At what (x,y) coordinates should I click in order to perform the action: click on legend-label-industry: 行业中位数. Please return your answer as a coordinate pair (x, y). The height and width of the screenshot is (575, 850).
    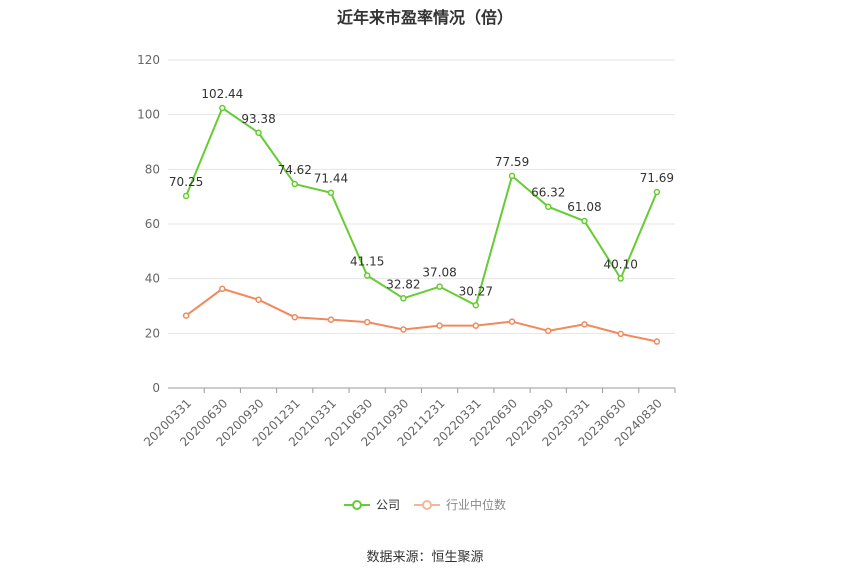
    Looking at the image, I should click on (476, 505).